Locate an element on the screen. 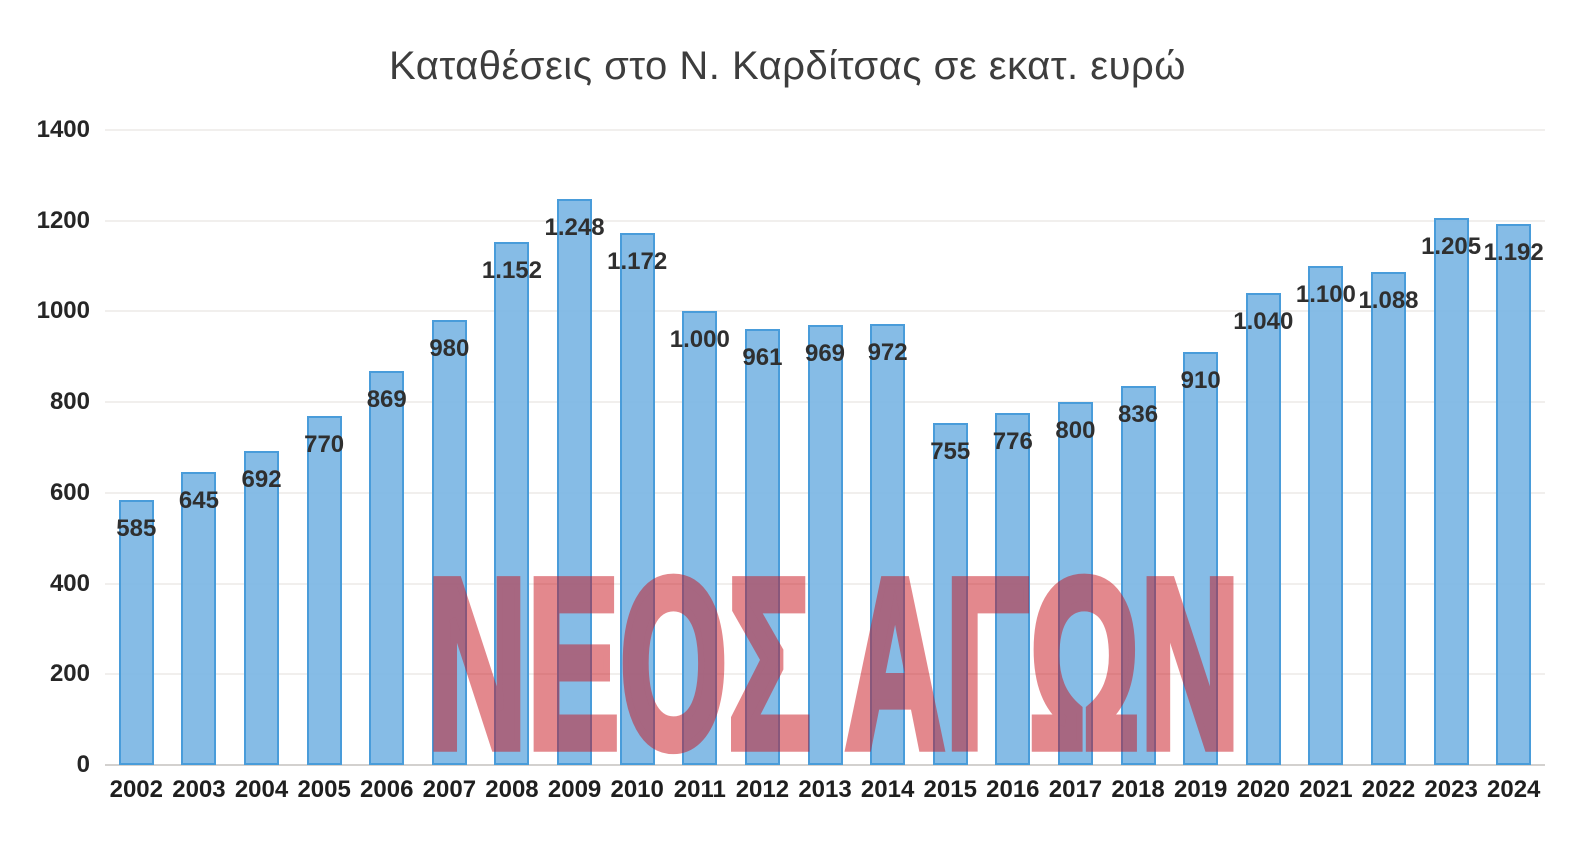 The image size is (1575, 851). bar-slot: 961 is located at coordinates (762, 447).